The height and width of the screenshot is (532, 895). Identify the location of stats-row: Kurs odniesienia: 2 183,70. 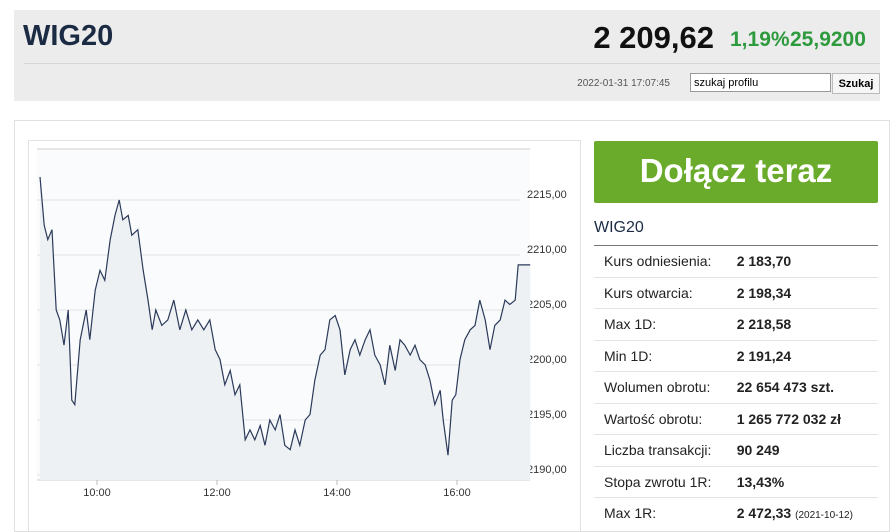
(736, 261).